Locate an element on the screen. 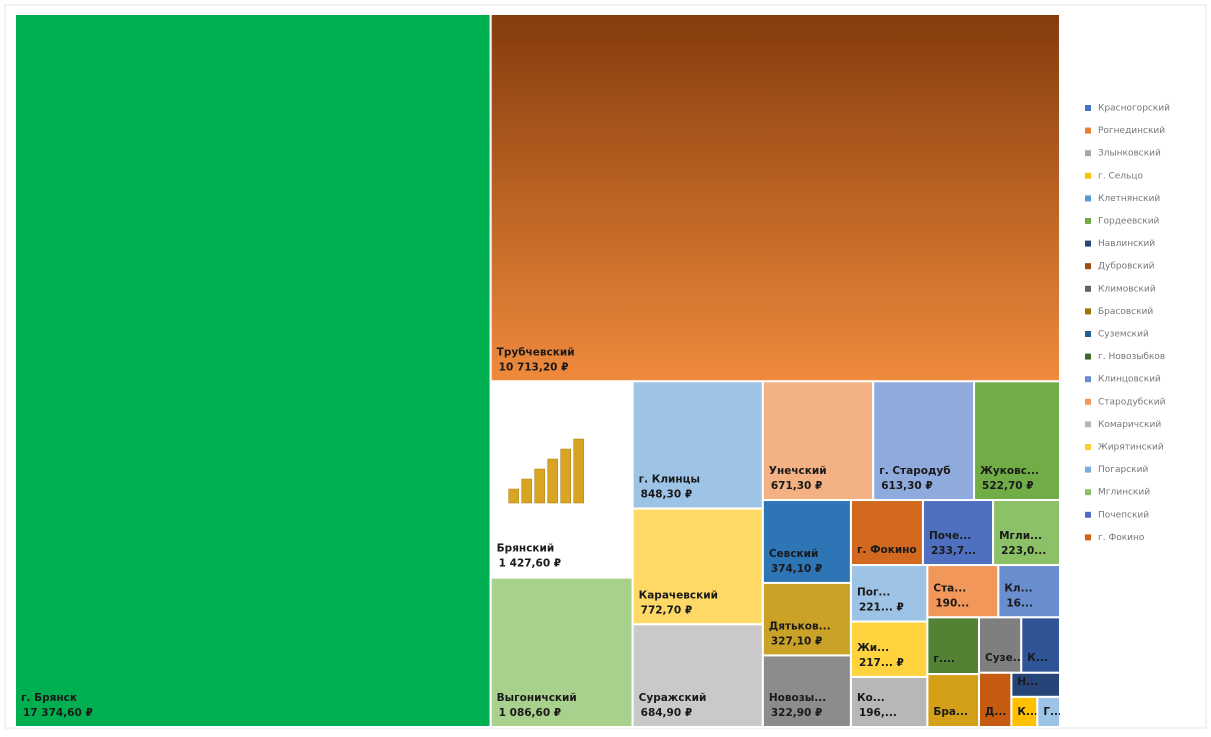 The image size is (1211, 737). tile-value: 522,70 ₽ is located at coordinates (1007, 486).